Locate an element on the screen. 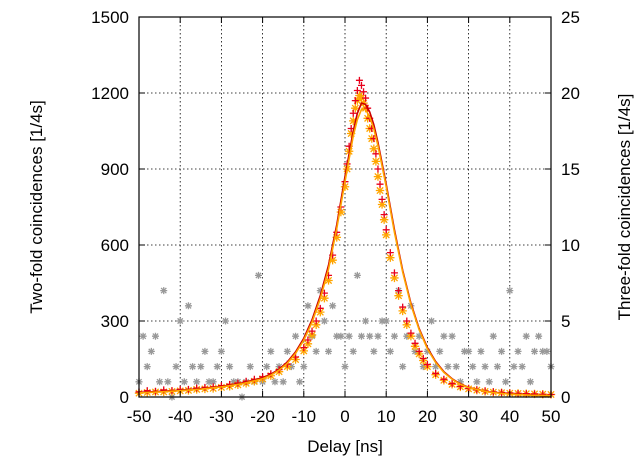  x-tick-label: 10 is located at coordinates (386, 416).